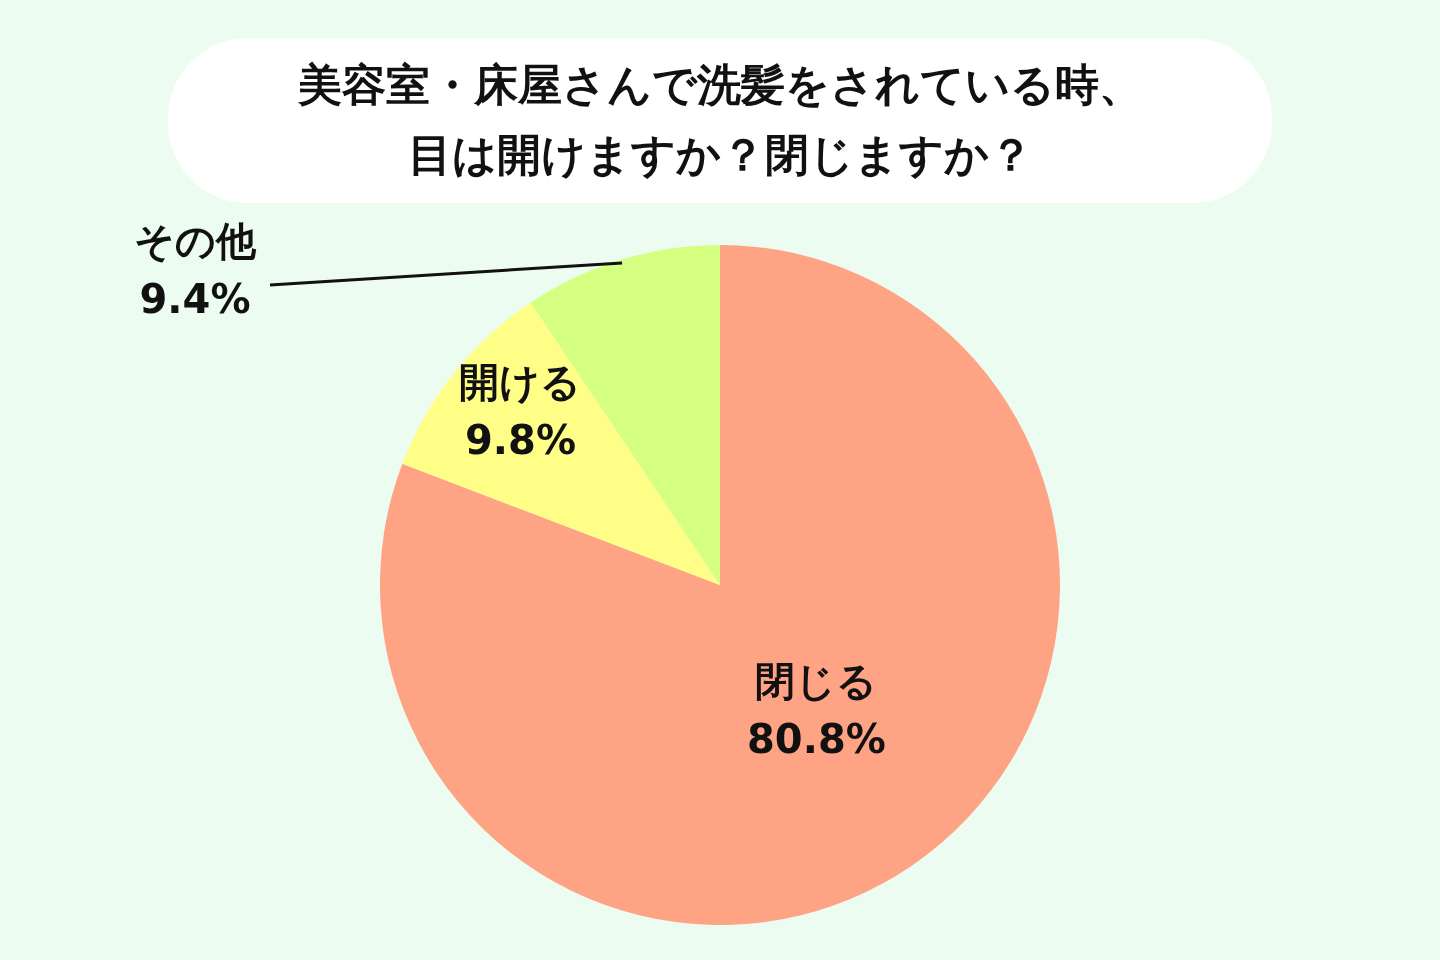 The image size is (1440, 960). I want to click on data-label: 80.8%, so click(816, 739).